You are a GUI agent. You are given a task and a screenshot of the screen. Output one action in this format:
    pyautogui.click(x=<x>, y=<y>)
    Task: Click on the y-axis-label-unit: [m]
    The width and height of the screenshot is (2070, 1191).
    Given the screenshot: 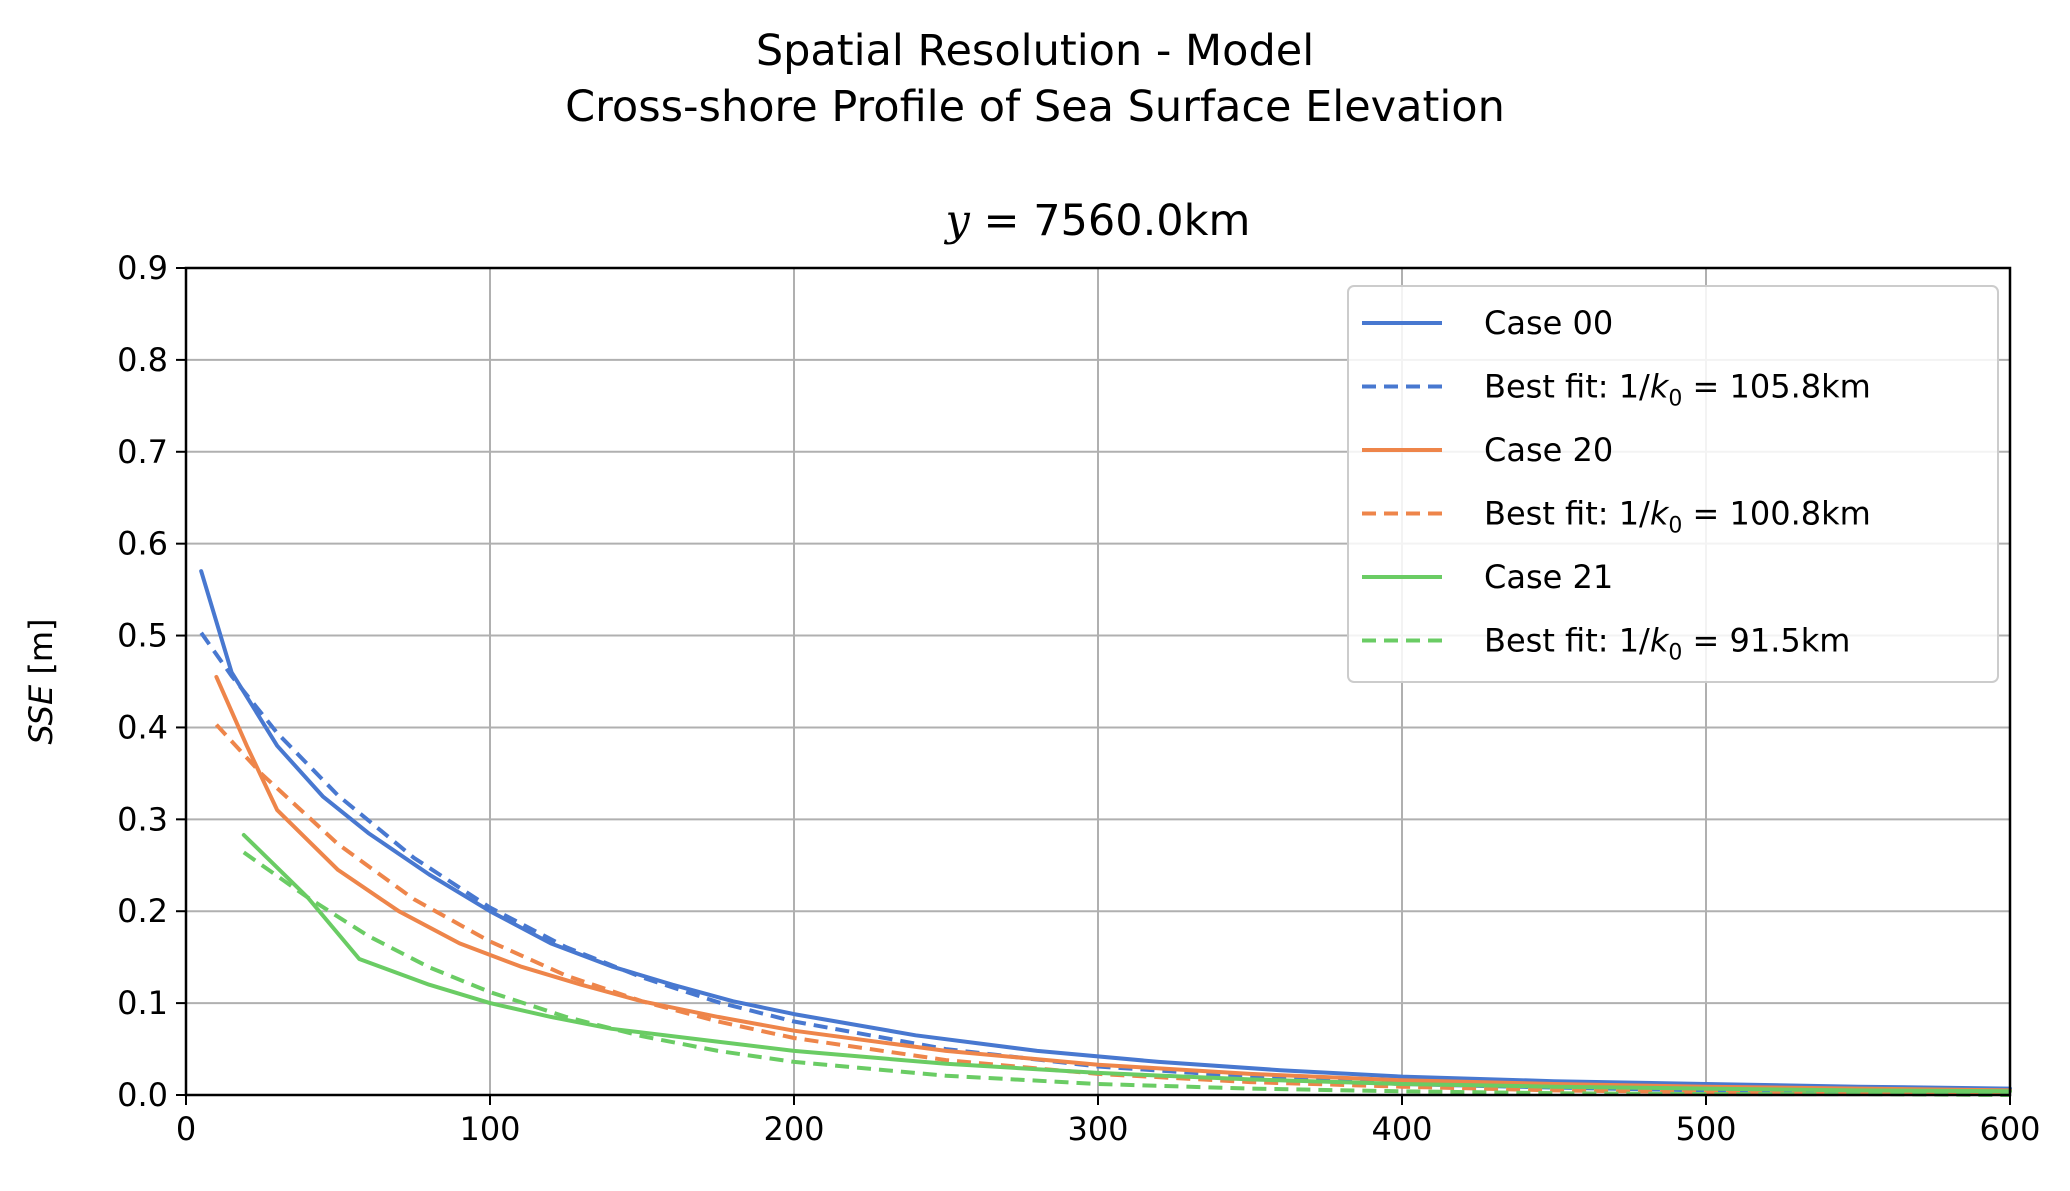 What is the action you would take?
    pyautogui.click(x=41, y=651)
    